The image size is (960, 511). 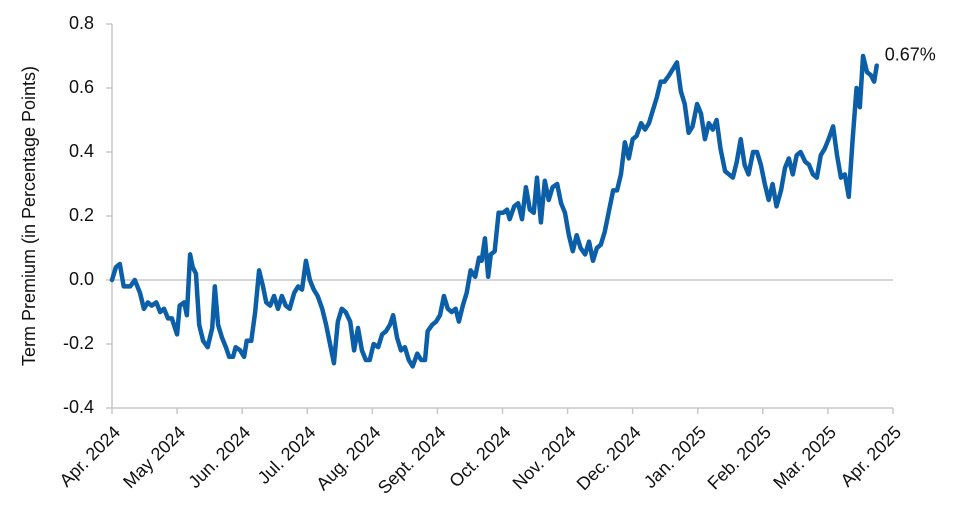 I want to click on y-tick-label: 0.0, so click(x=81, y=279).